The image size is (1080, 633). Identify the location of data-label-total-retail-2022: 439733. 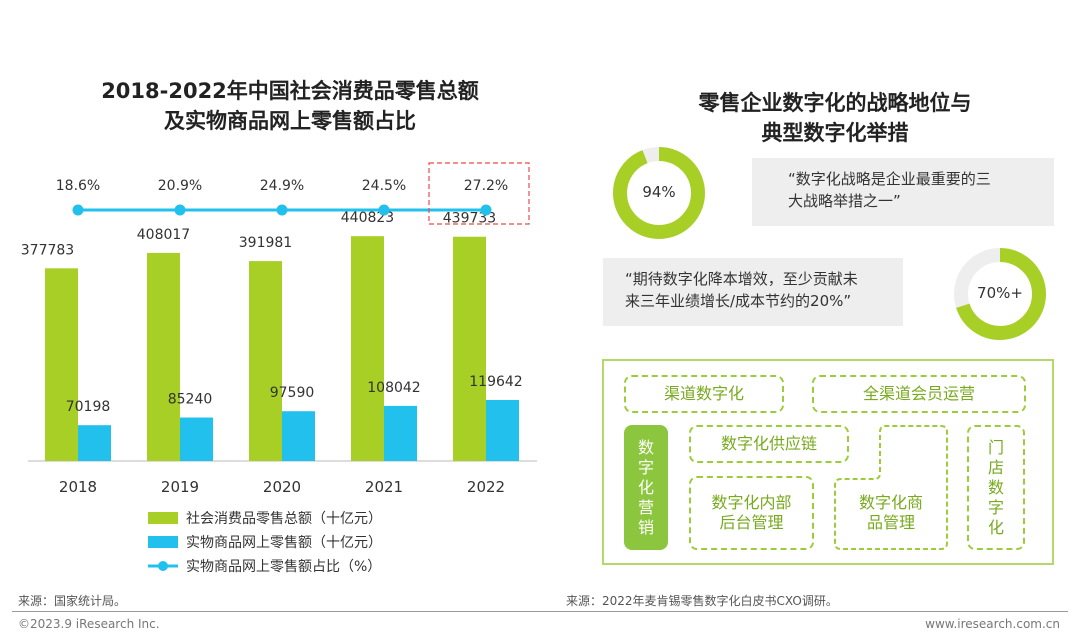
(469, 219).